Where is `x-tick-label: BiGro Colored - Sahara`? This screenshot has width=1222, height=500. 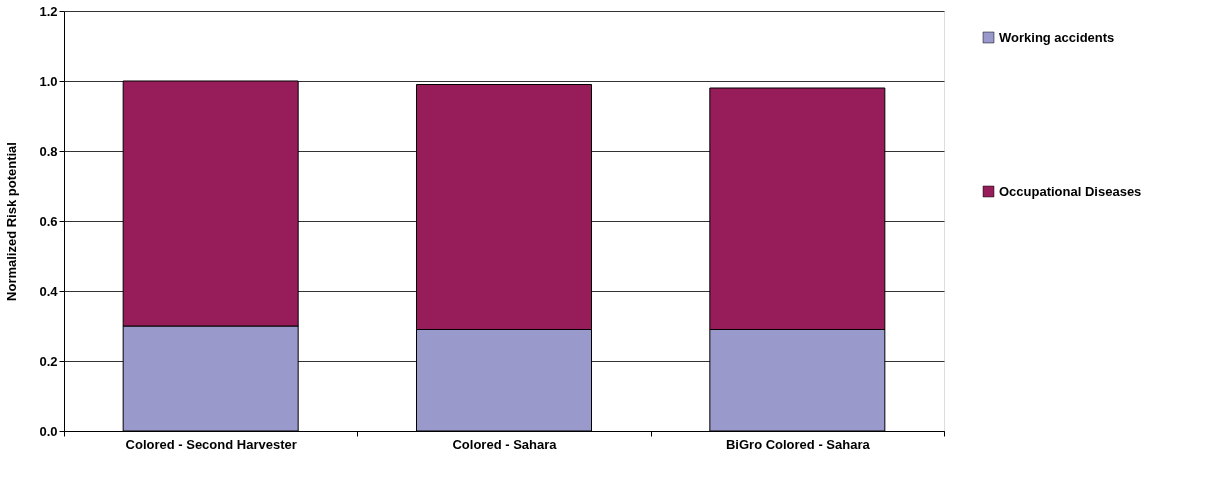
x-tick-label: BiGro Colored - Sahara is located at coordinates (798, 444).